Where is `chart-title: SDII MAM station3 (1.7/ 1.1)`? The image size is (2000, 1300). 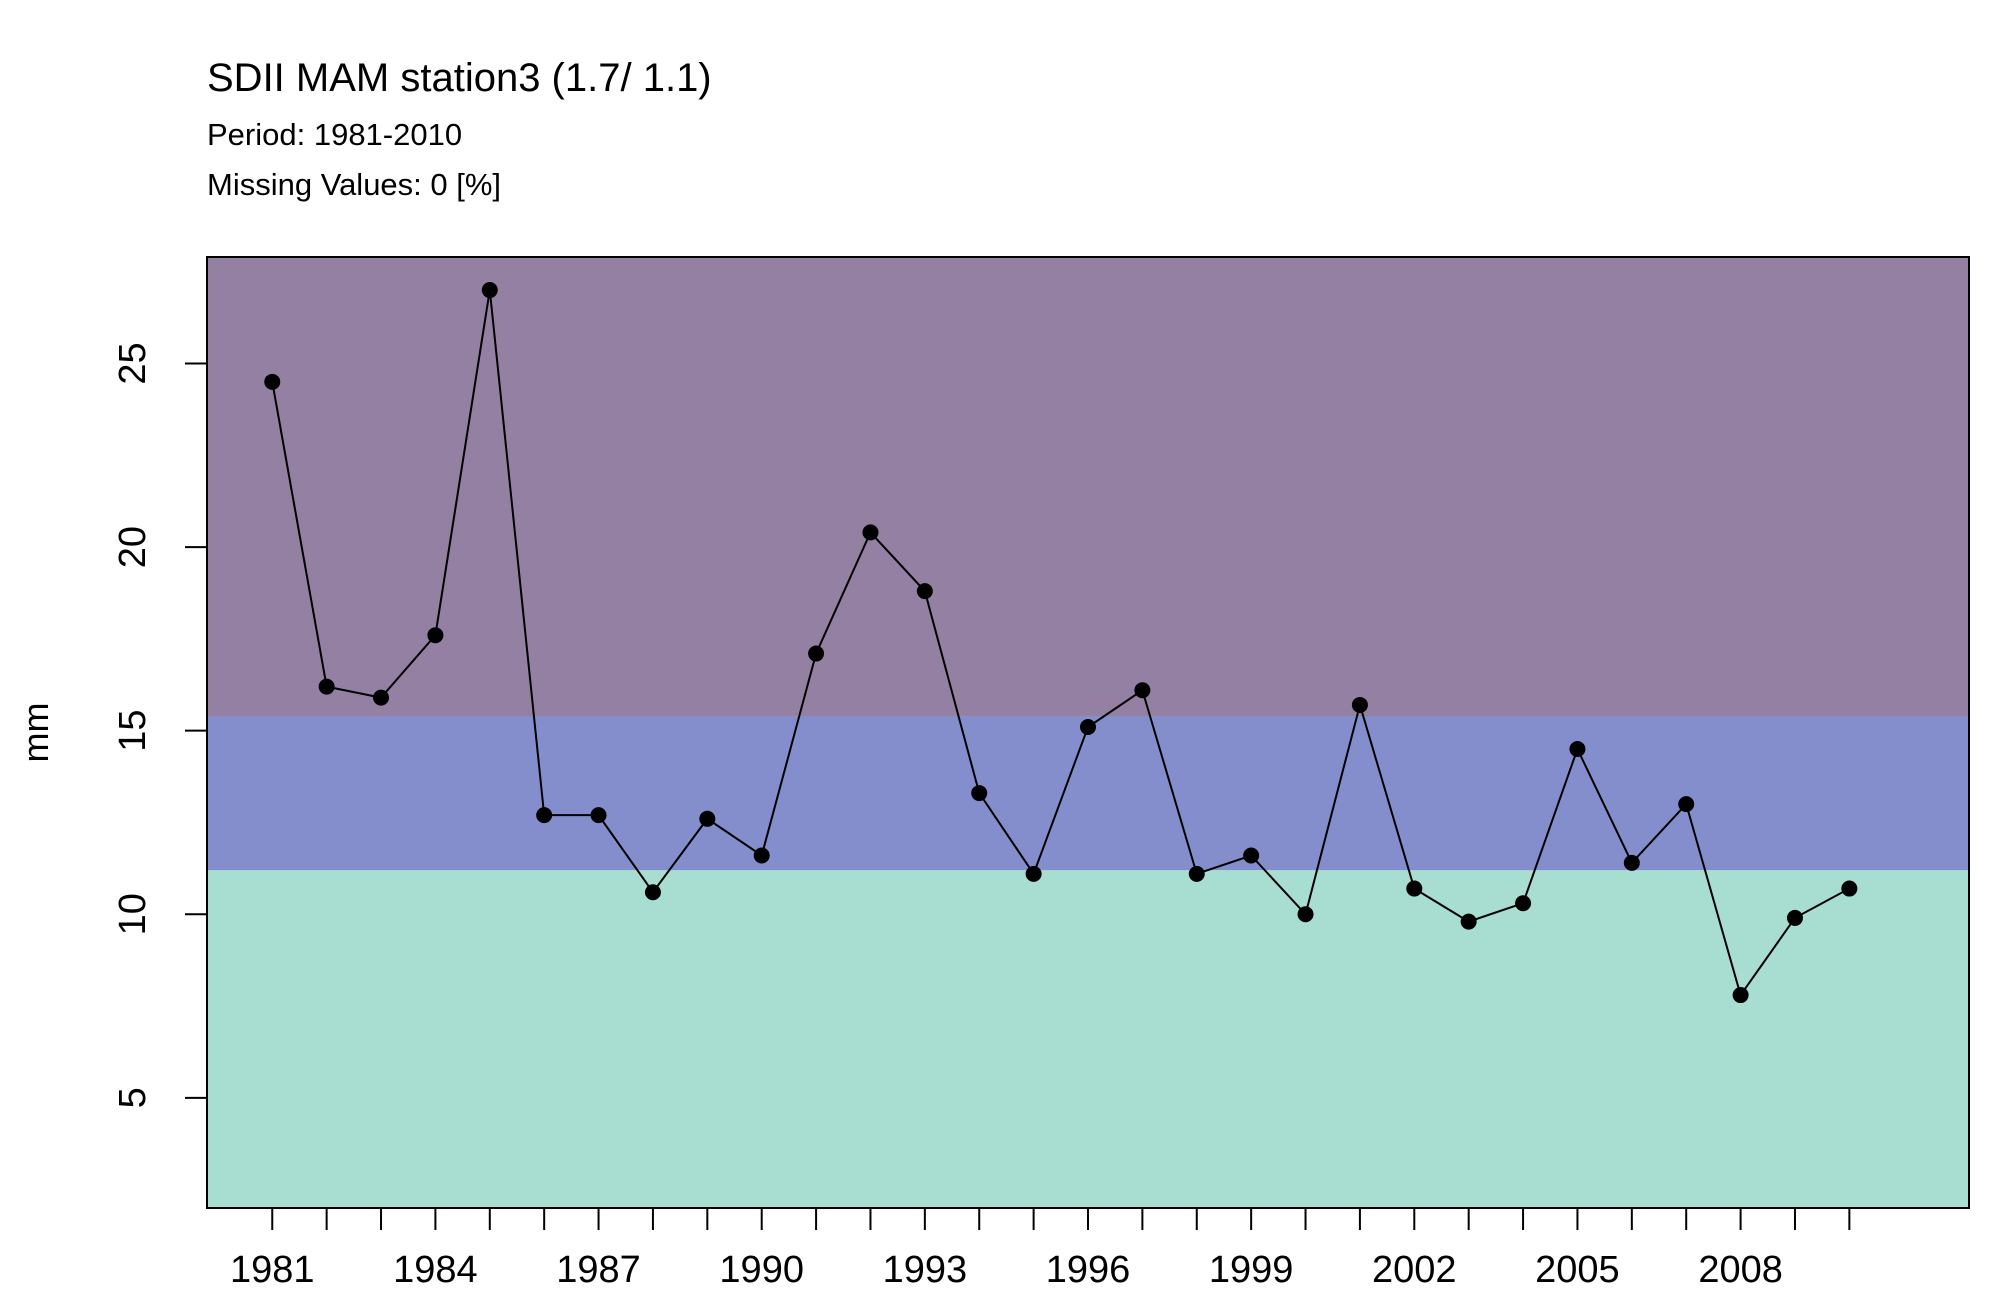
chart-title: SDII MAM station3 (1.7/ 1.1) is located at coordinates (459, 78).